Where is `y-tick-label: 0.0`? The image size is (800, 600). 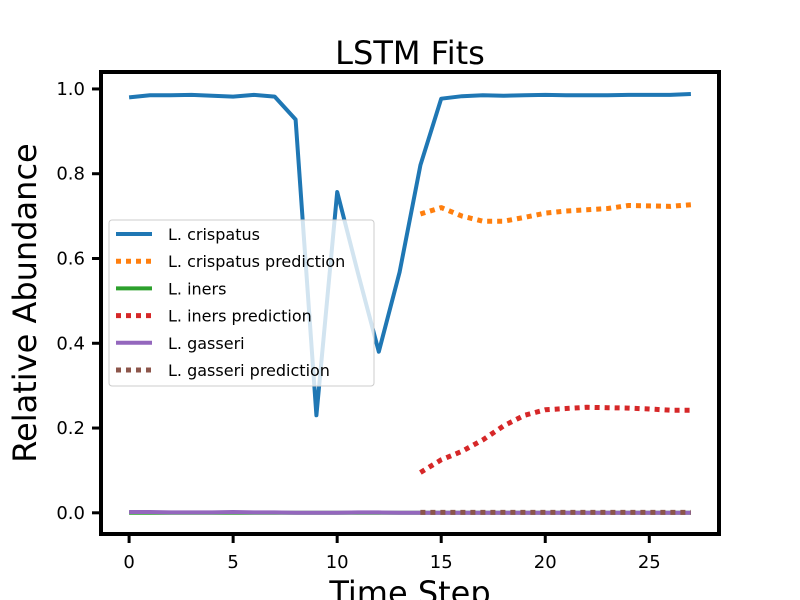
y-tick-label: 0.0 is located at coordinates (70, 513).